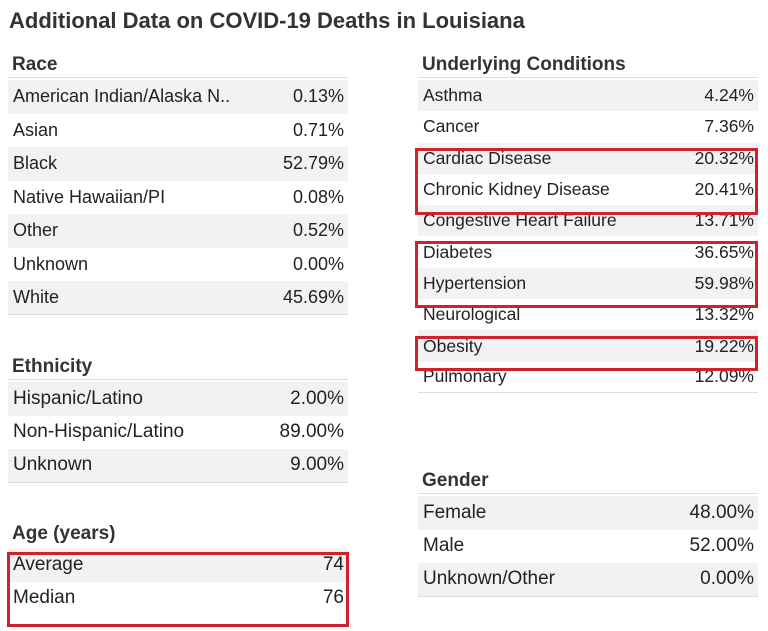  What do you see at coordinates (178, 231) in the screenshot?
I see `table-row: Other 0.52%` at bounding box center [178, 231].